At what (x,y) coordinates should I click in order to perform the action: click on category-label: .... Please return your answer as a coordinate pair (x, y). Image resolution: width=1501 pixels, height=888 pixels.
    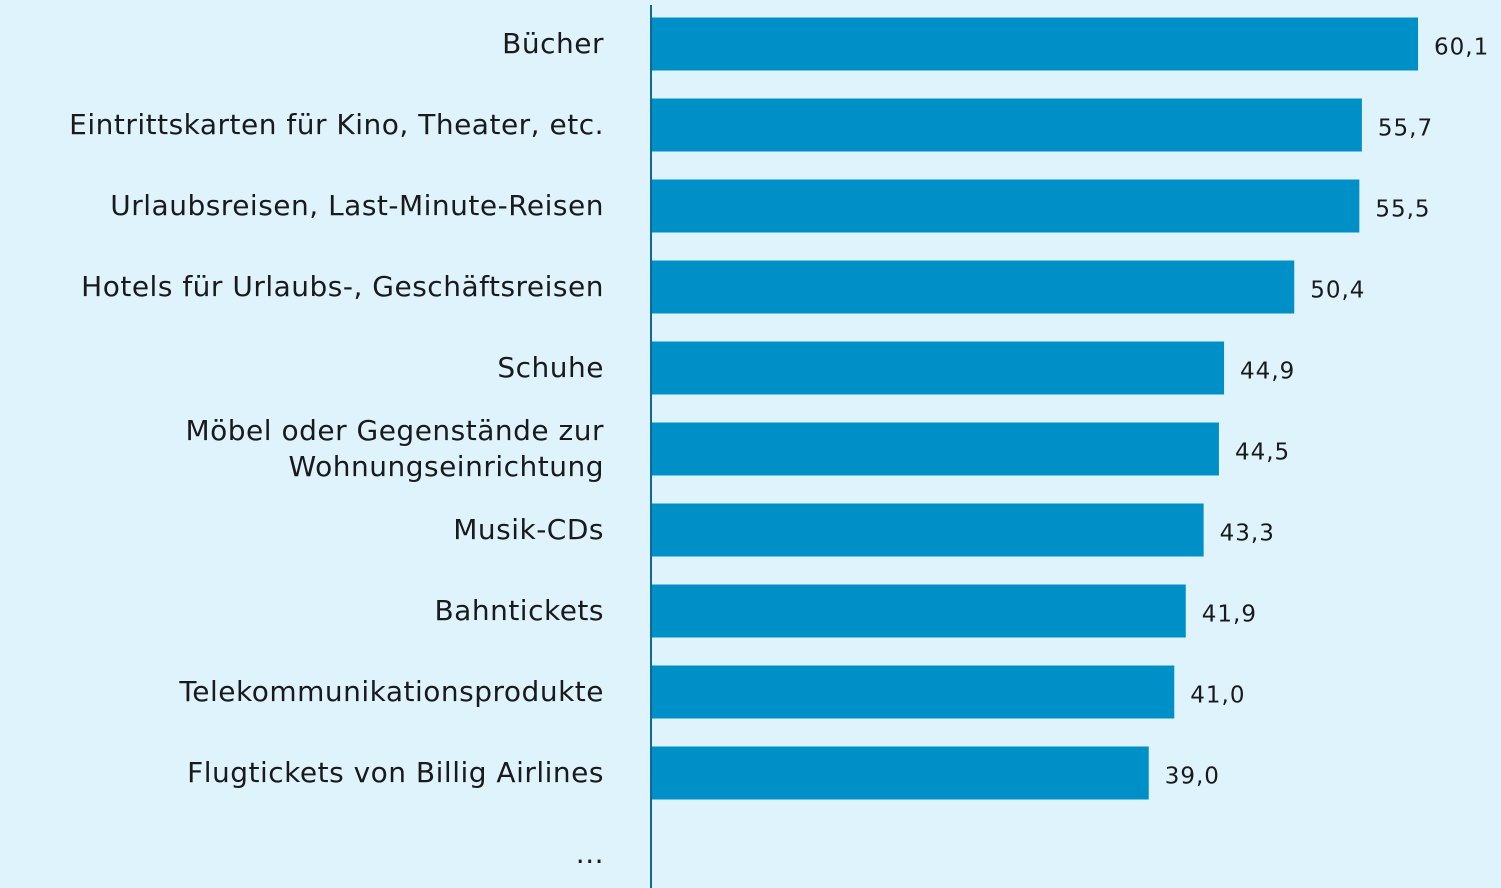
    Looking at the image, I should click on (589, 853).